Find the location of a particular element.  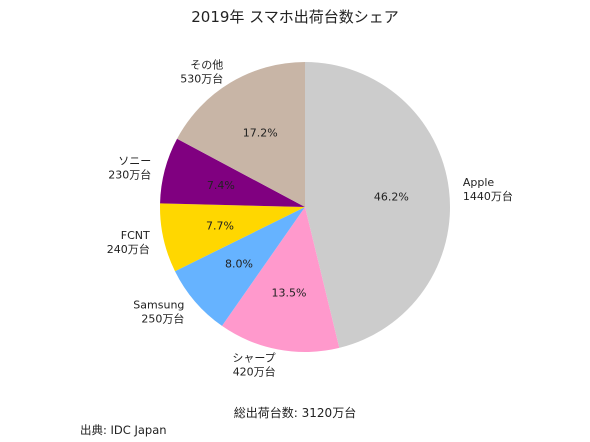

pie-slice-label-5: その他 530万台 is located at coordinates (201, 72).